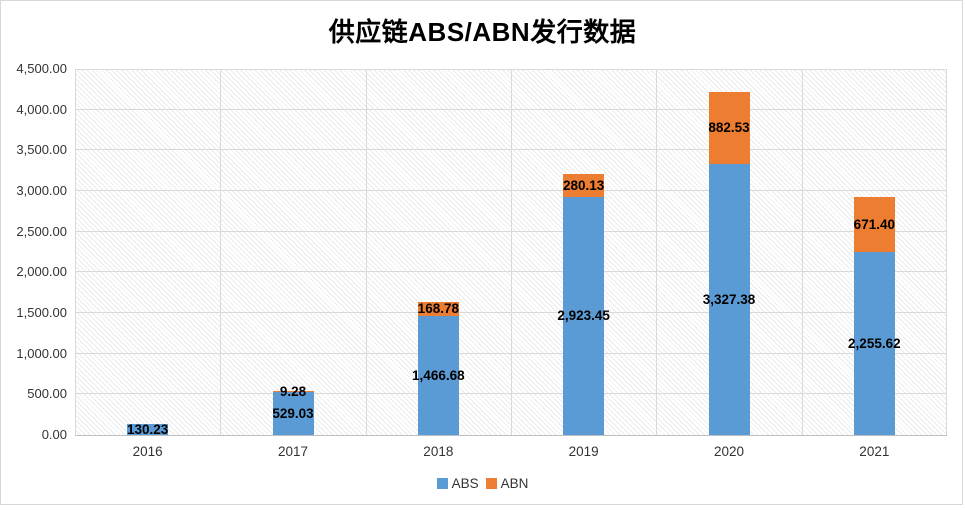 This screenshot has height=510, width=965. Describe the element at coordinates (41, 109) in the screenshot. I see `y-tick-label: 4,000.00` at that location.